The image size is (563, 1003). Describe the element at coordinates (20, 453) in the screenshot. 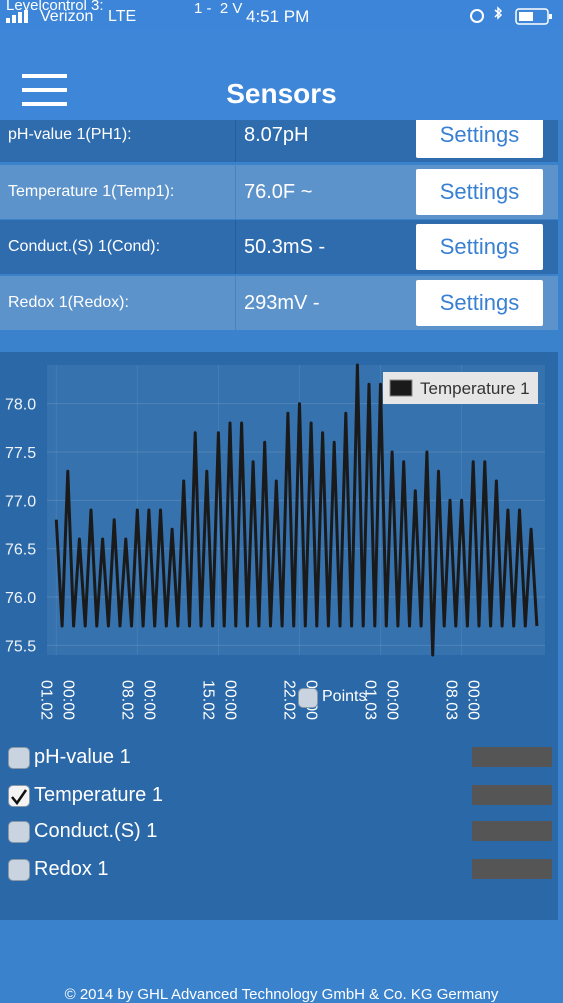

I see `y-tick-label: 77.5` at that location.